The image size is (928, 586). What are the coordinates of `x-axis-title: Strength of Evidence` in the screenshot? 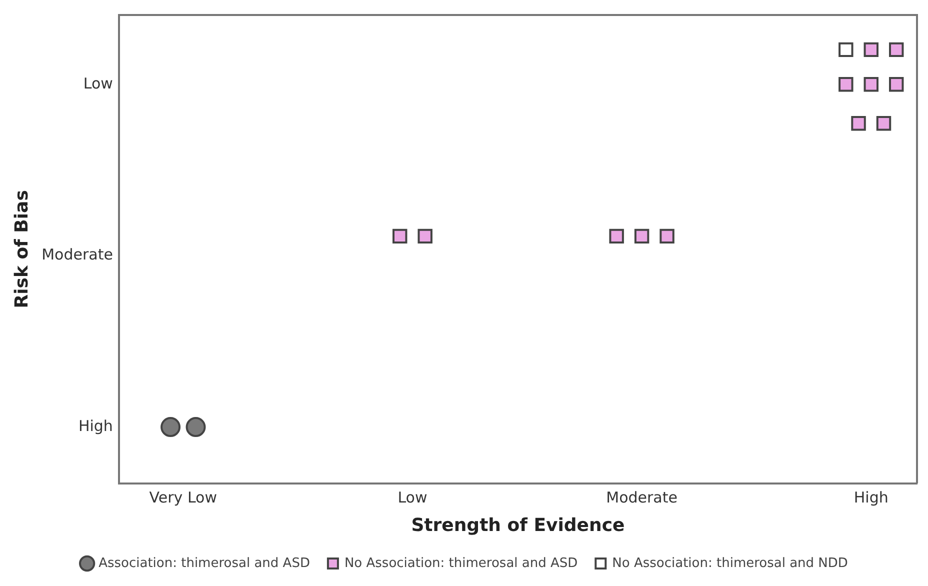 It's located at (518, 525).